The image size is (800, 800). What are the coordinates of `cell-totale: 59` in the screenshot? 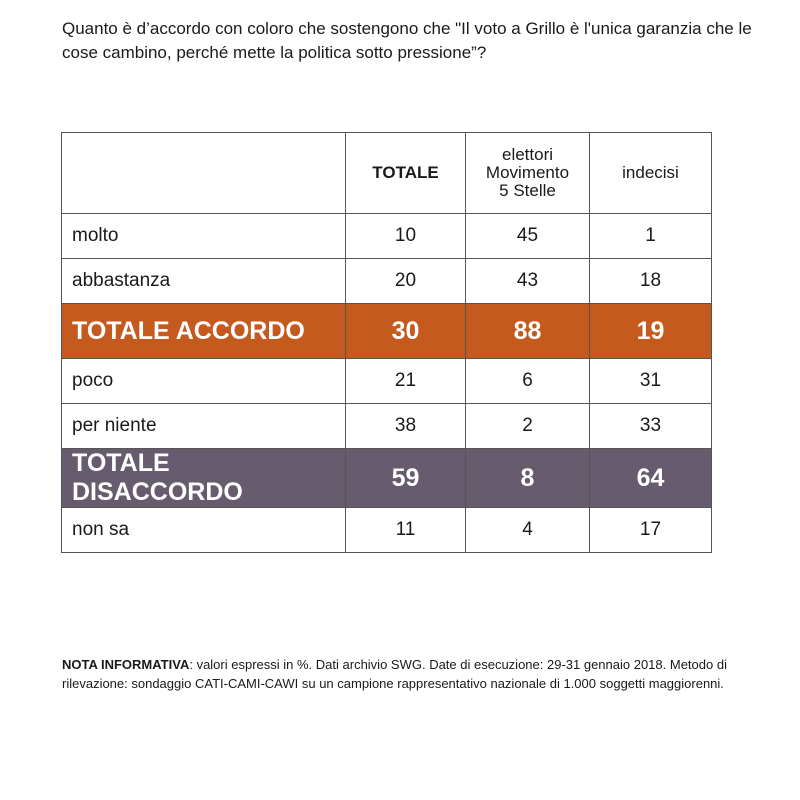 It's located at (405, 478).